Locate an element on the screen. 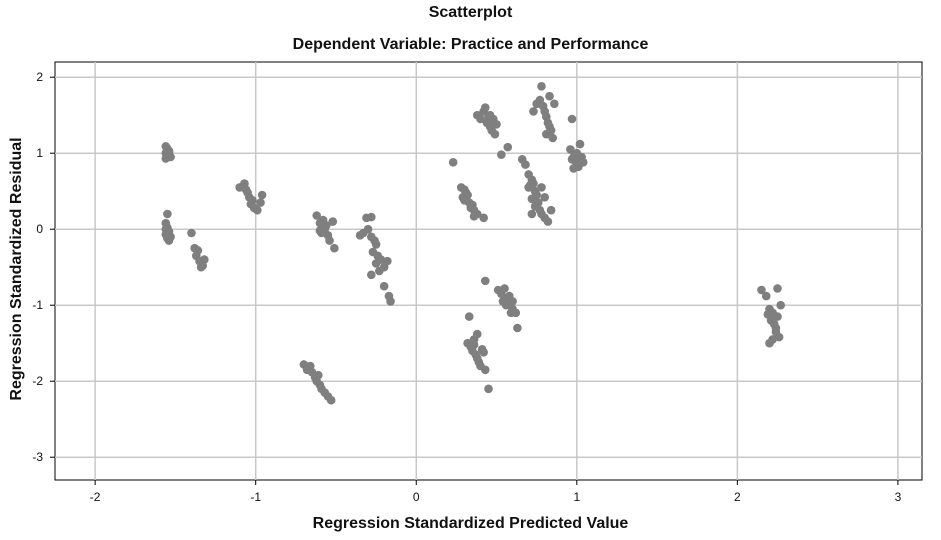  y-tick-label: 0 is located at coordinates (39, 229).